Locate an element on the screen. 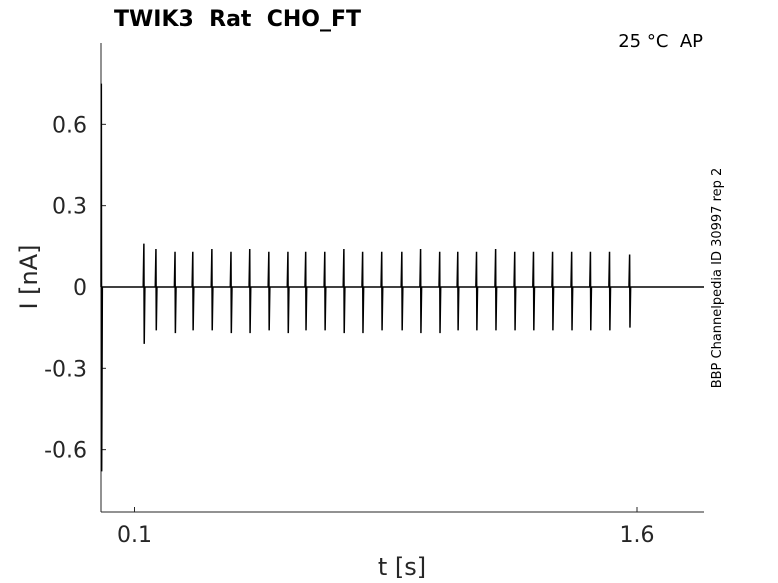 The height and width of the screenshot is (583, 778). y-tick-label: -0.3 is located at coordinates (65, 369).